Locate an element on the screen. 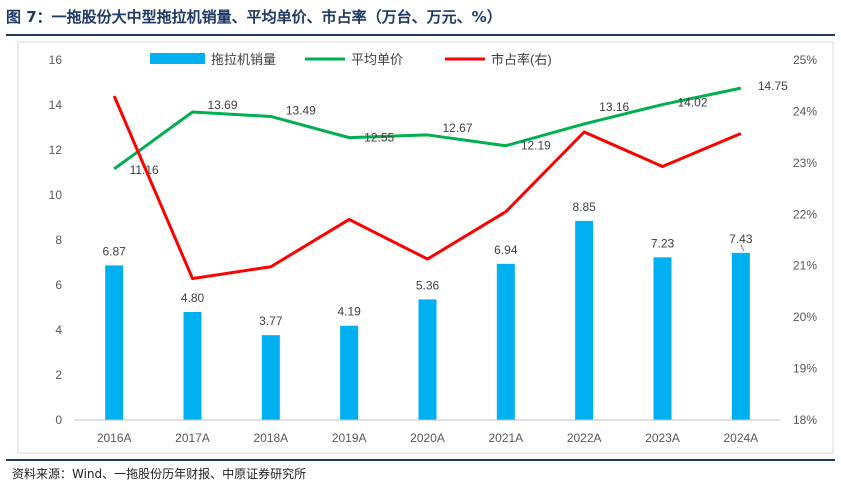  legend-label-price: 平均单价 is located at coordinates (377, 59).